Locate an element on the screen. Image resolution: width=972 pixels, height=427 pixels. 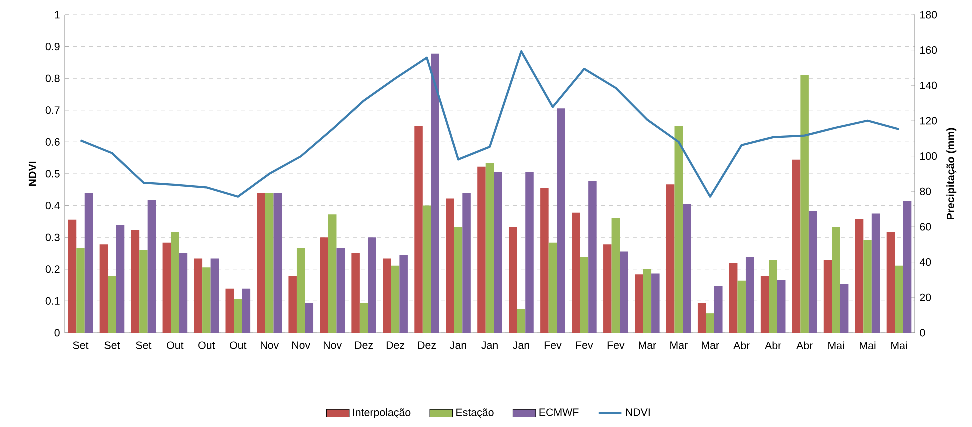
y-tick-label: 0.8 is located at coordinates (53, 78).